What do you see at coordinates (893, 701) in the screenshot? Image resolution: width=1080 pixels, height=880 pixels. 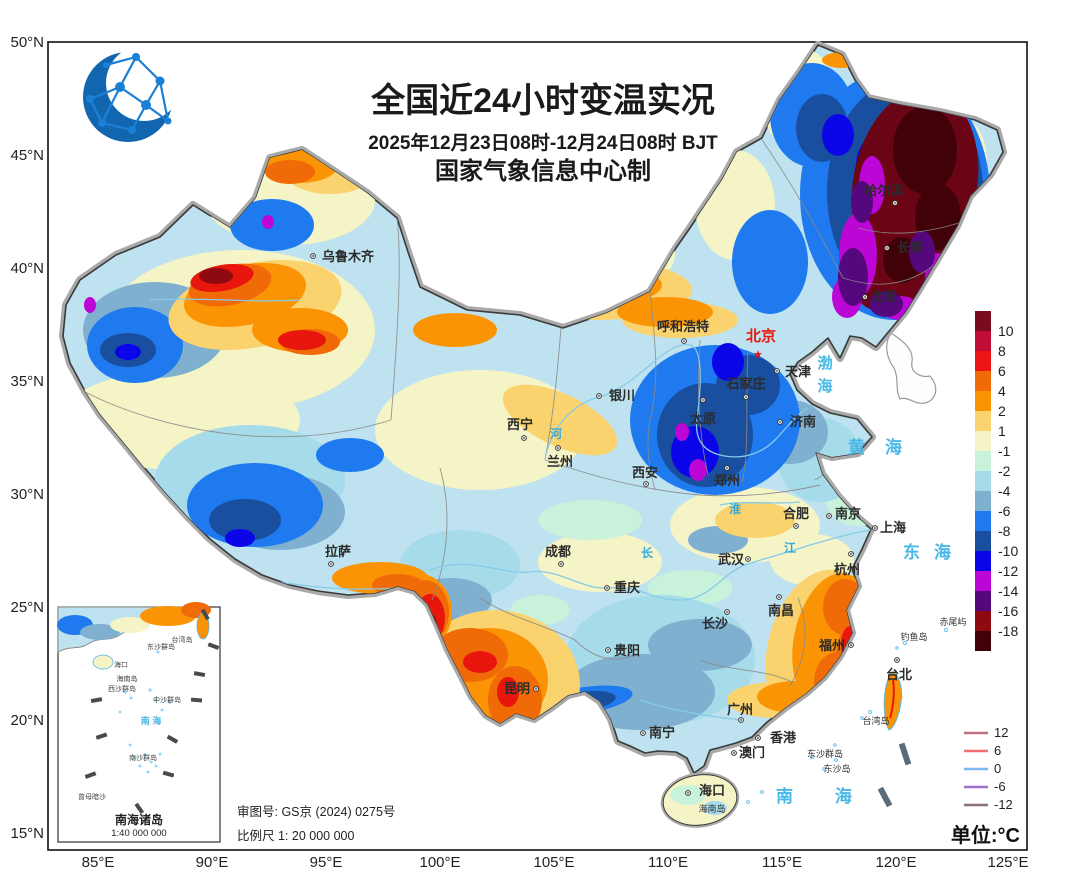 I see `taiwan-island` at bounding box center [893, 701].